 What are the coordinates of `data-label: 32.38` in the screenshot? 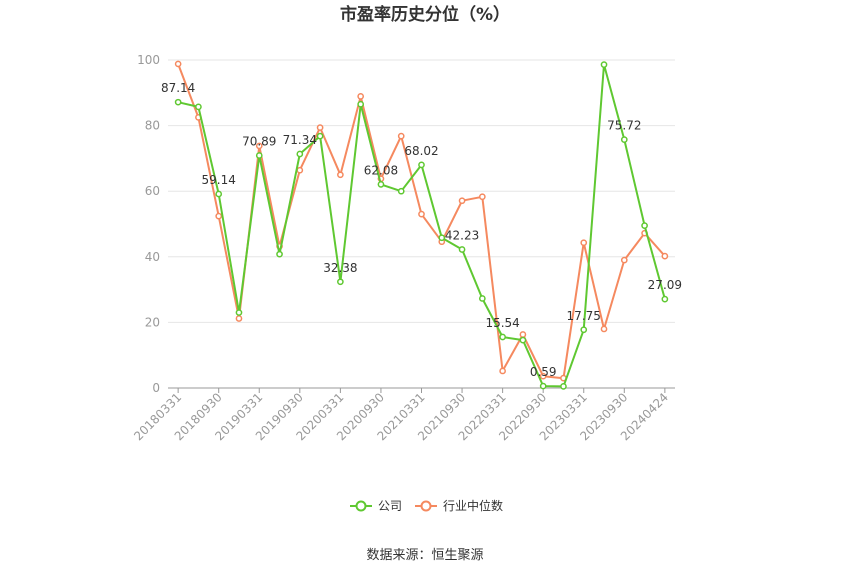 It's located at (340, 268).